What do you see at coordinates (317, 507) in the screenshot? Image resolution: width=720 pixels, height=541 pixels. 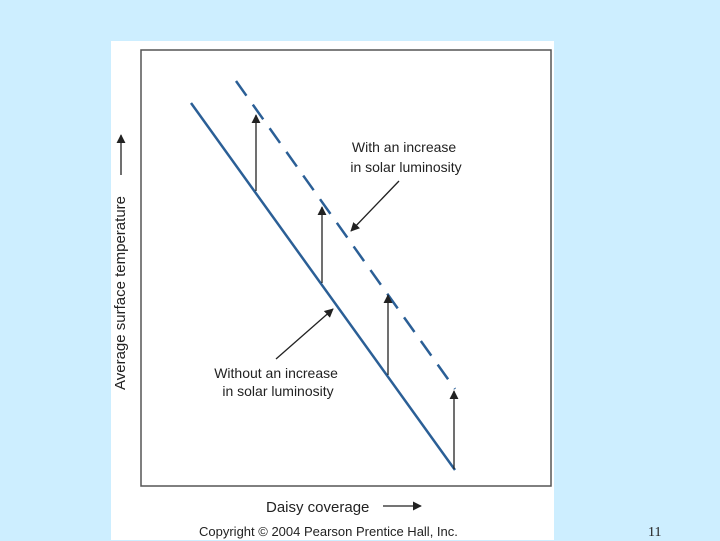 I see `x-axis-label: Daisy coverage` at bounding box center [317, 507].